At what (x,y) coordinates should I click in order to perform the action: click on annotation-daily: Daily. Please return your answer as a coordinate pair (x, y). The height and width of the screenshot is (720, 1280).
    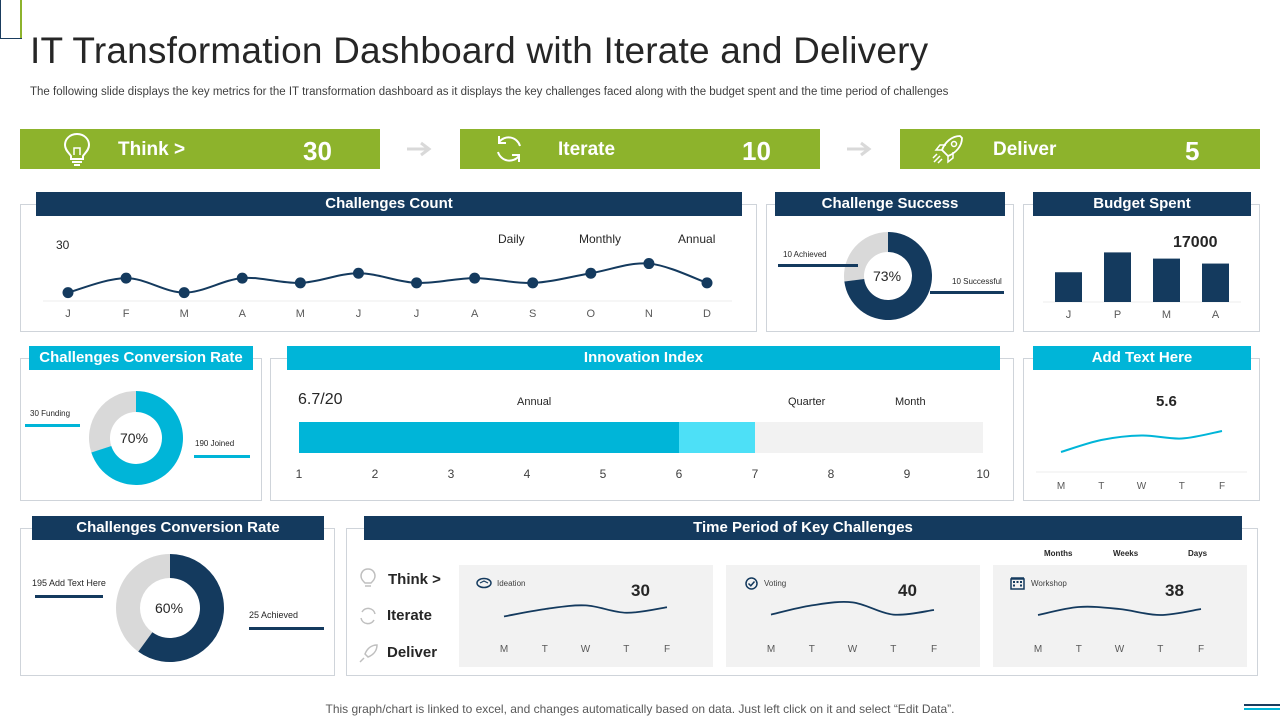
    Looking at the image, I should click on (511, 239).